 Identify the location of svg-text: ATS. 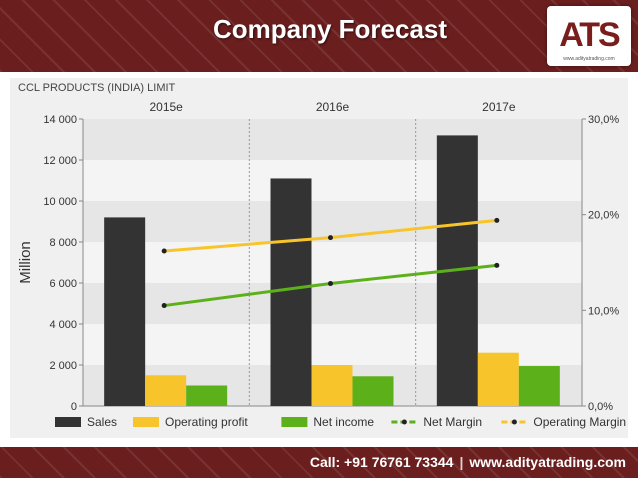
(589, 35).